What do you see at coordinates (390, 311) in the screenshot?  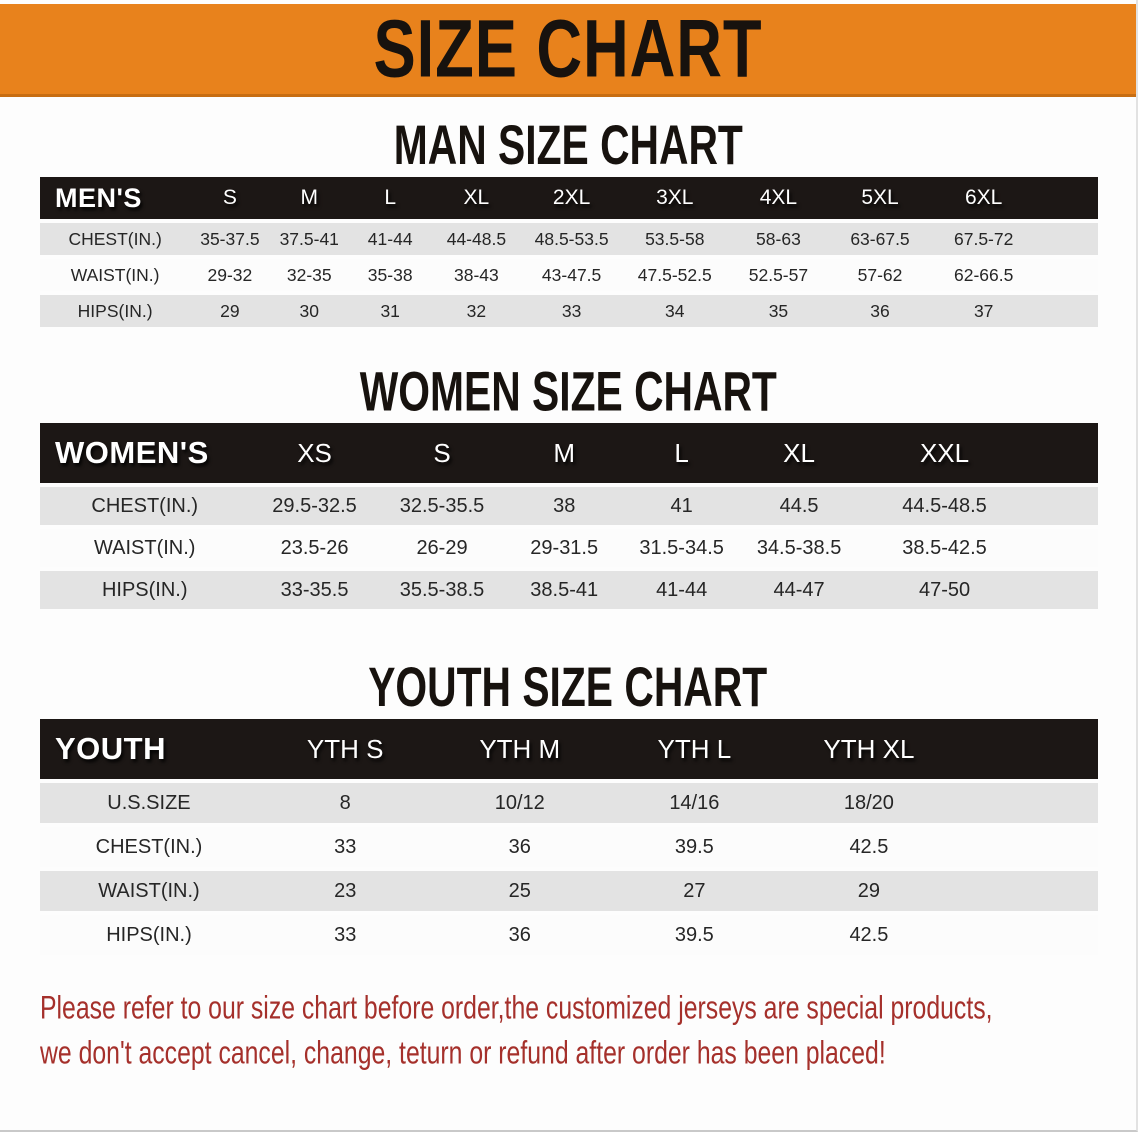 I see `men-size-cell: 31` at bounding box center [390, 311].